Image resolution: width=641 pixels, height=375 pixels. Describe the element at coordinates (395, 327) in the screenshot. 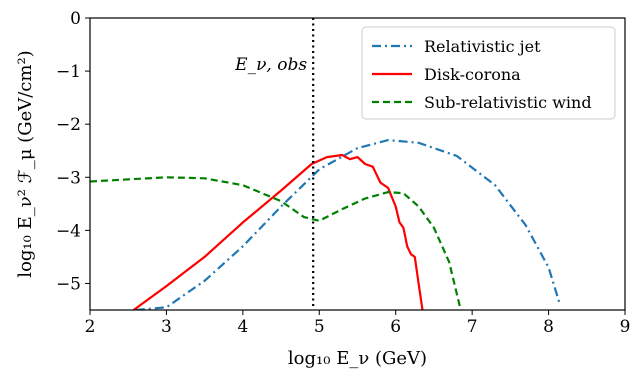

I see `x-tick-label: 6` at that location.